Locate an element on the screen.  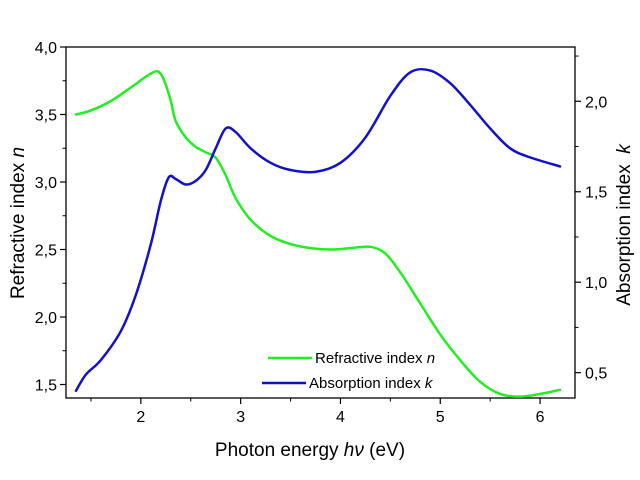
y-left-tick-label: 1,5 is located at coordinates (46, 386).